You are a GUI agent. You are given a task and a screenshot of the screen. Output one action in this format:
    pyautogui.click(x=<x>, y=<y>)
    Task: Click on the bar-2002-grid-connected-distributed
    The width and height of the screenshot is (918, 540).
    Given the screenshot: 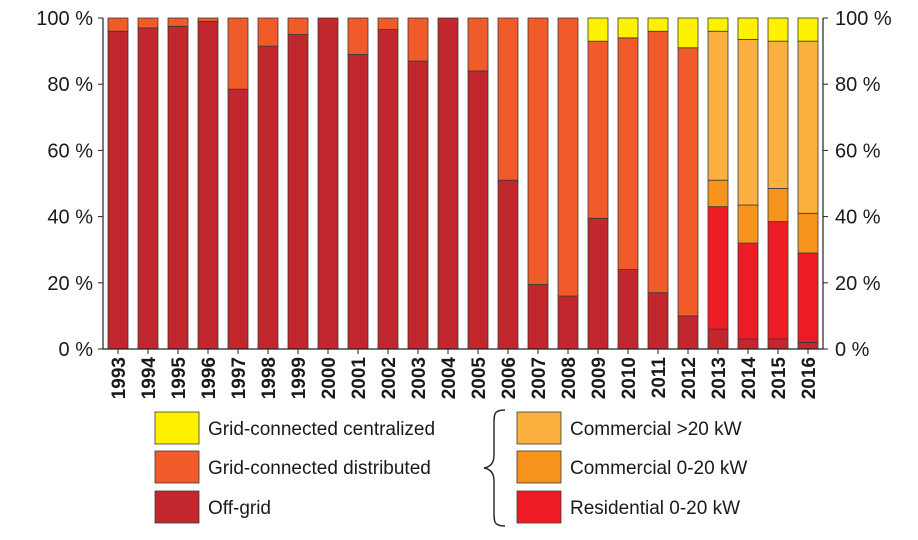 What is the action you would take?
    pyautogui.click(x=388, y=23)
    